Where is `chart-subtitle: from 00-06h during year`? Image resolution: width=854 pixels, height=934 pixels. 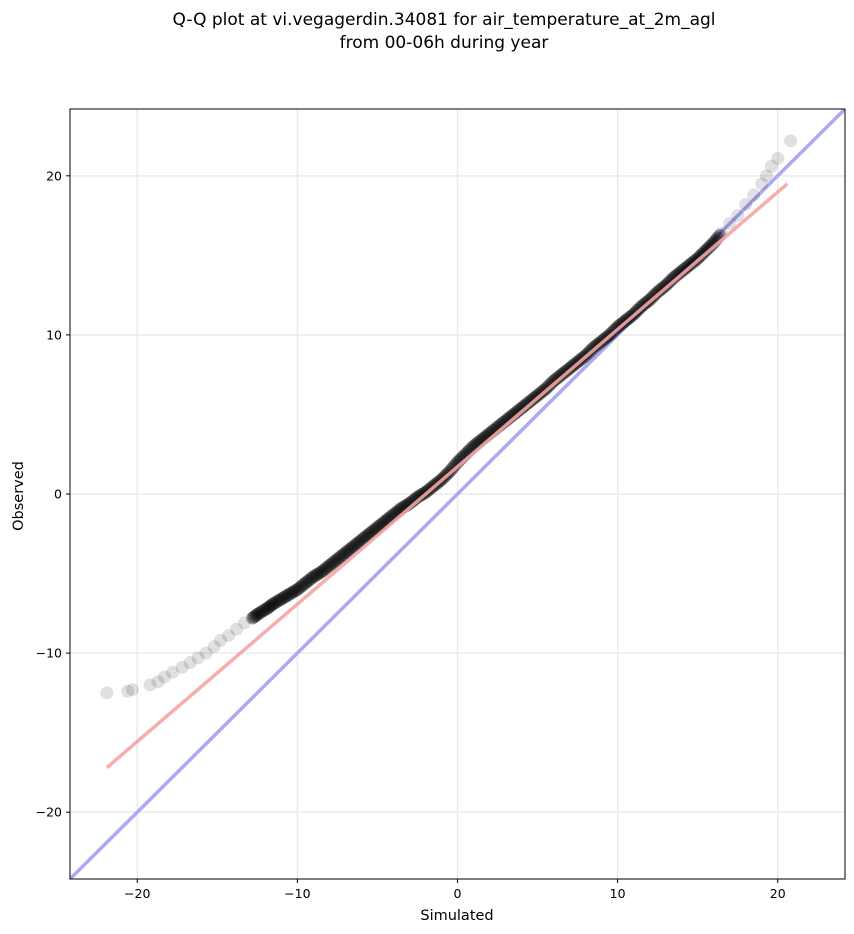 chart-subtitle: from 00-06h during year is located at coordinates (444, 43).